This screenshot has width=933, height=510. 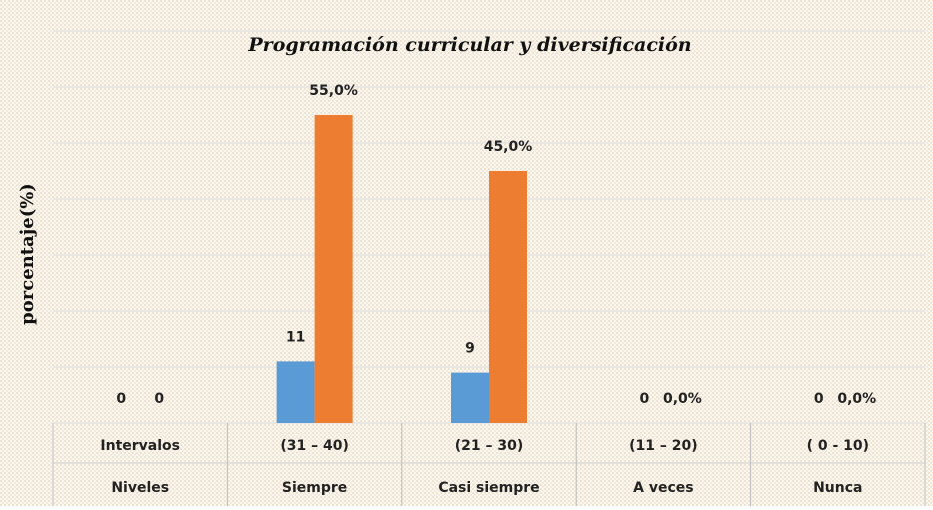 I want to click on x-tick-sublabel: Siempre, so click(x=314, y=488).